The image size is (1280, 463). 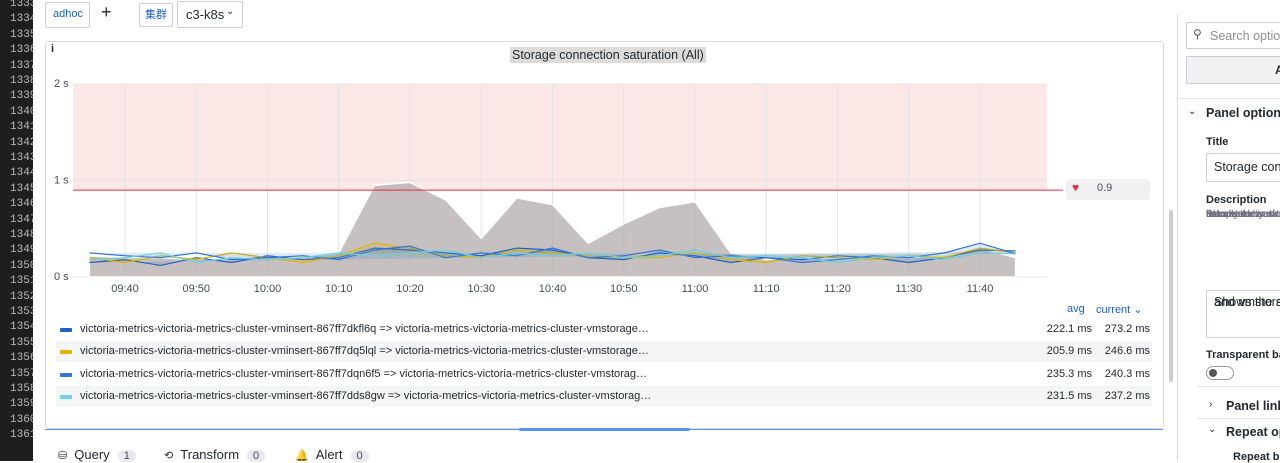 What do you see at coordinates (53, 49) in the screenshot?
I see `info-icon: i` at bounding box center [53, 49].